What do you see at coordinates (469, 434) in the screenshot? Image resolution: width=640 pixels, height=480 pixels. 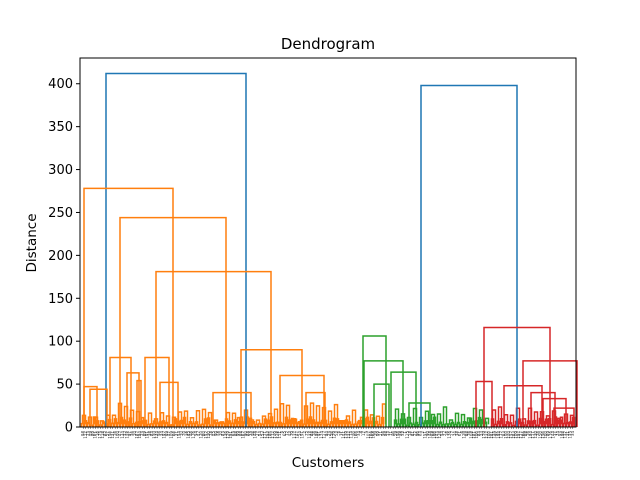 I see `leaf-label: 76` at bounding box center [469, 434].